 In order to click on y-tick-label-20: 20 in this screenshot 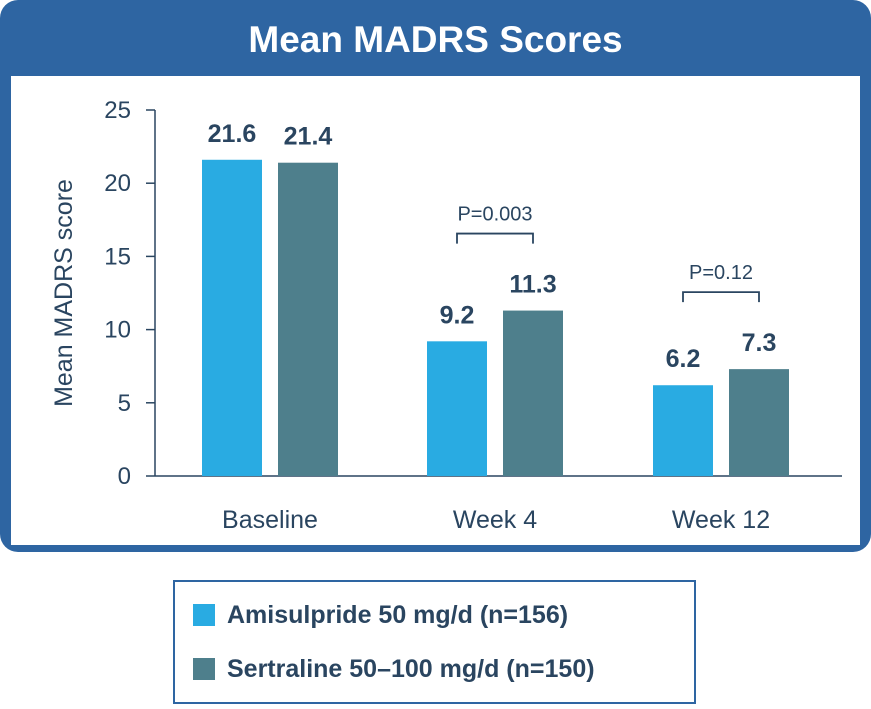, I will do `click(117, 183)`.